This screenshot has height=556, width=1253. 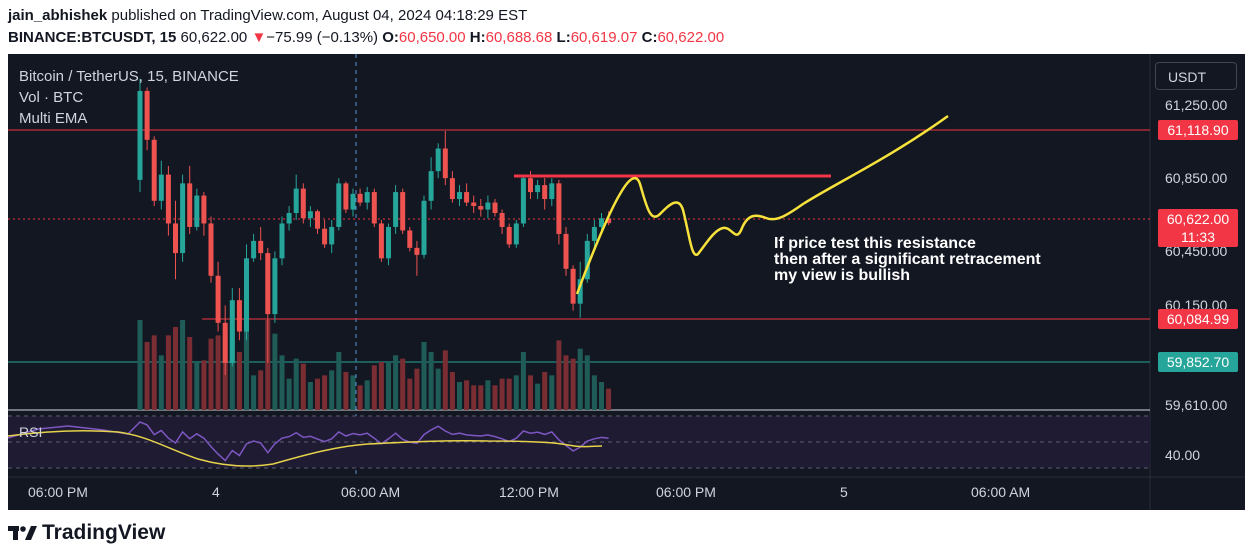 I want to click on price-tick: 61,250.00, so click(x=1196, y=105).